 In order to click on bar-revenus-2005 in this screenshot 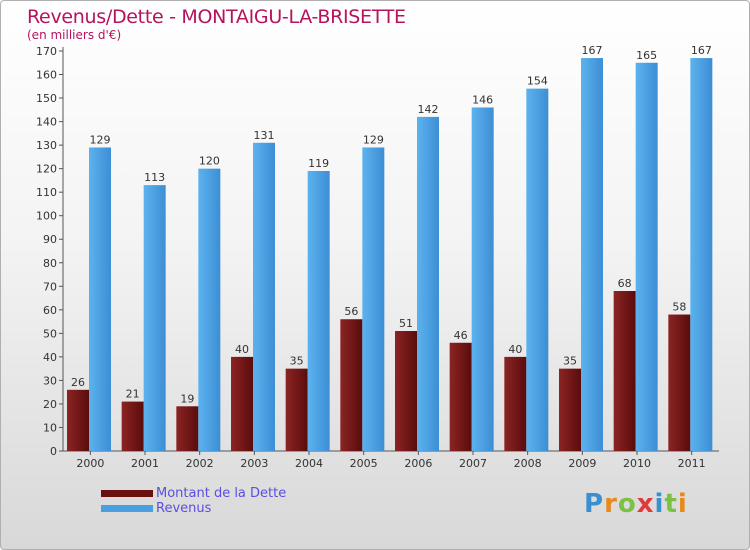, I will do `click(373, 299)`.